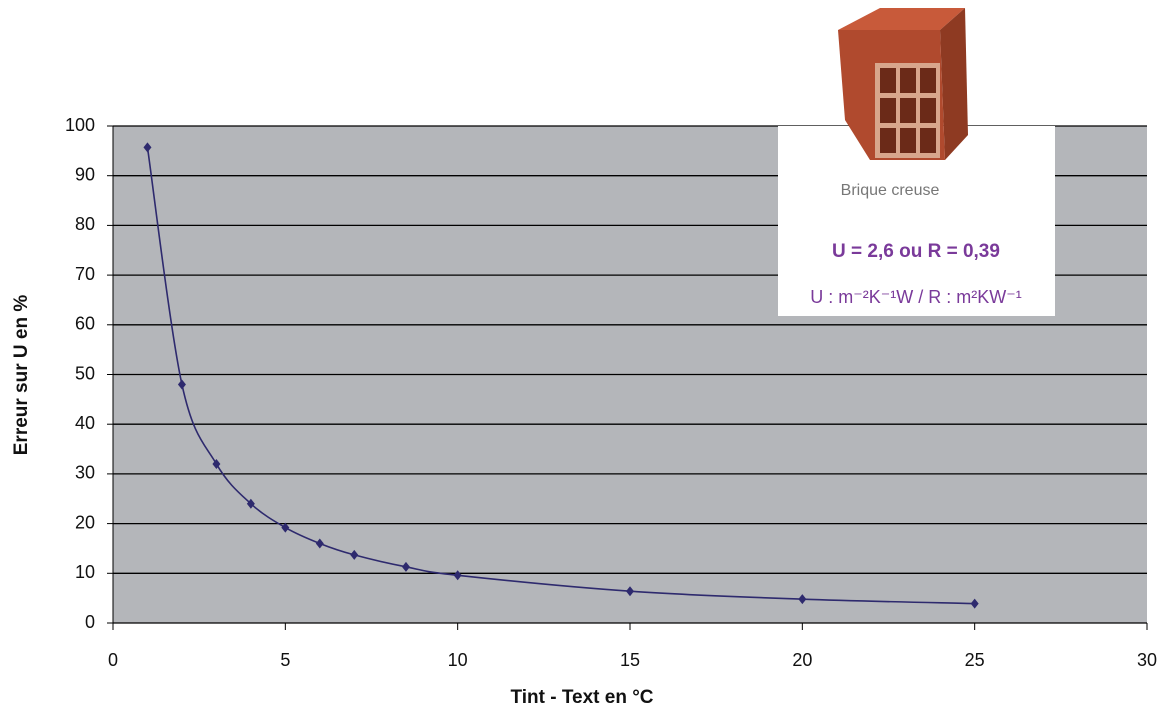 The width and height of the screenshot is (1165, 720). What do you see at coordinates (85, 174) in the screenshot?
I see `y-tick-label: 90` at bounding box center [85, 174].